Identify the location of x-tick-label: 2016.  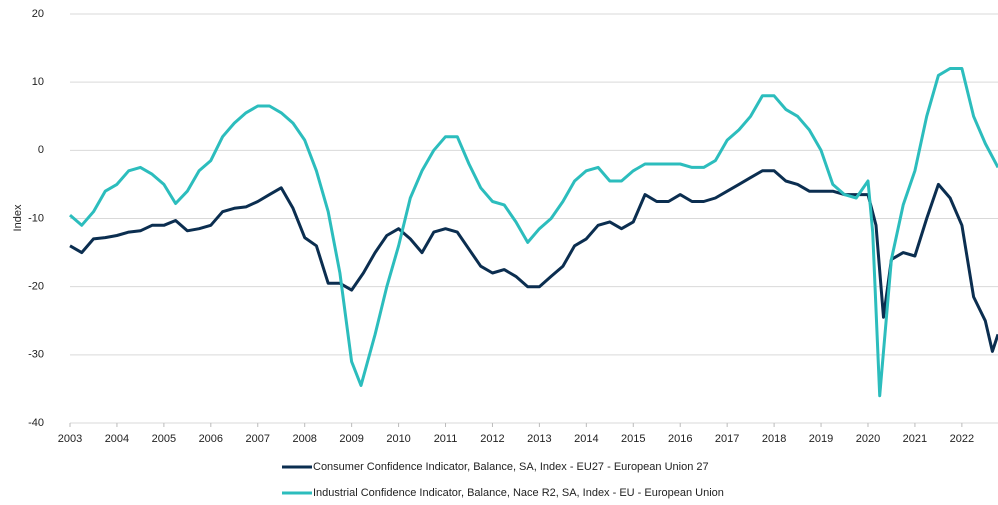
(680, 439).